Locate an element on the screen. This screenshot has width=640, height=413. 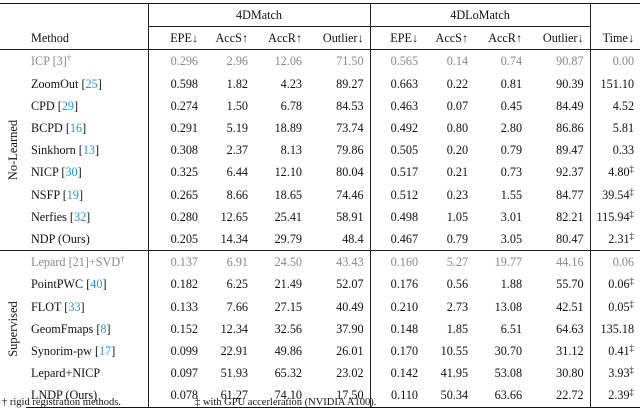
value-cell: 6.91 is located at coordinates (229, 262).